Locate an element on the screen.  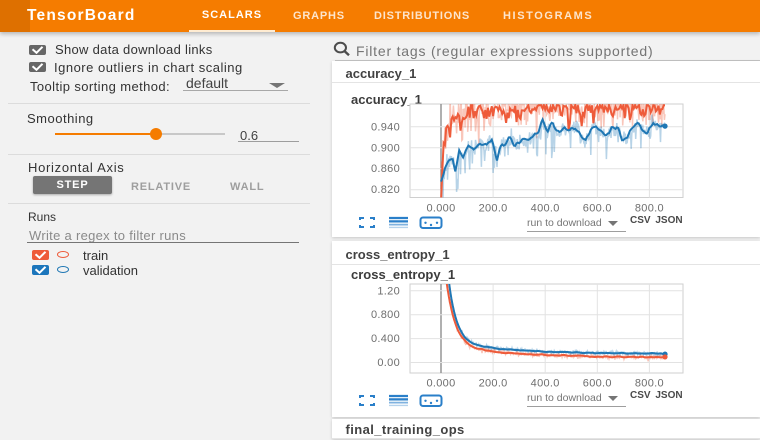
svg-text: 0.00 is located at coordinates (388, 363).